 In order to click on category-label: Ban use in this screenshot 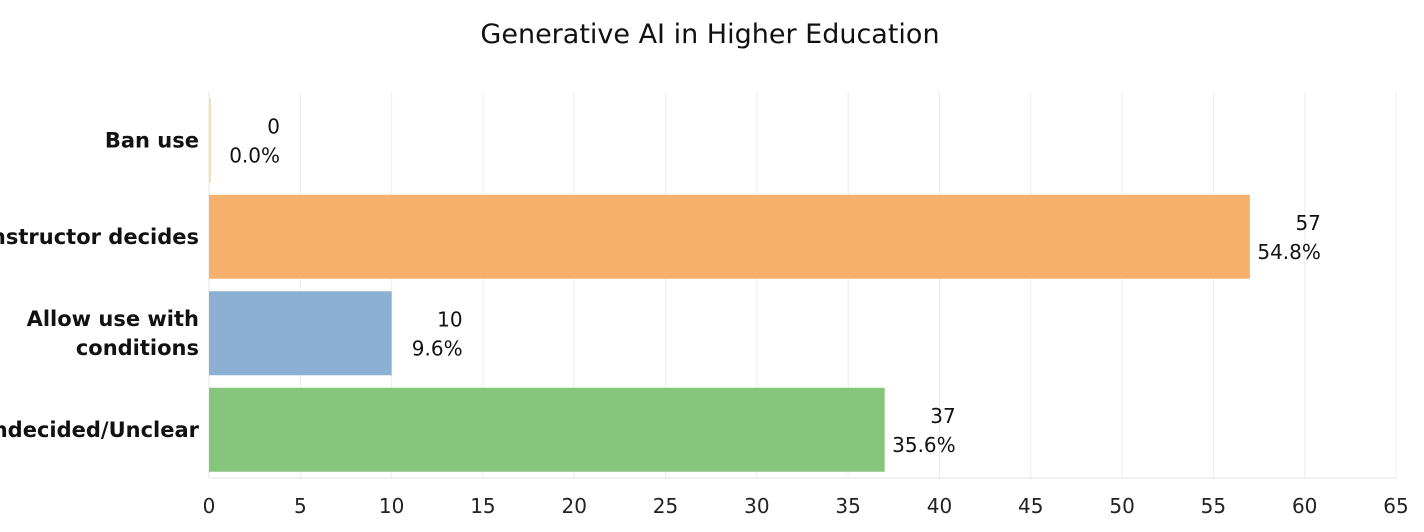, I will do `click(152, 140)`.